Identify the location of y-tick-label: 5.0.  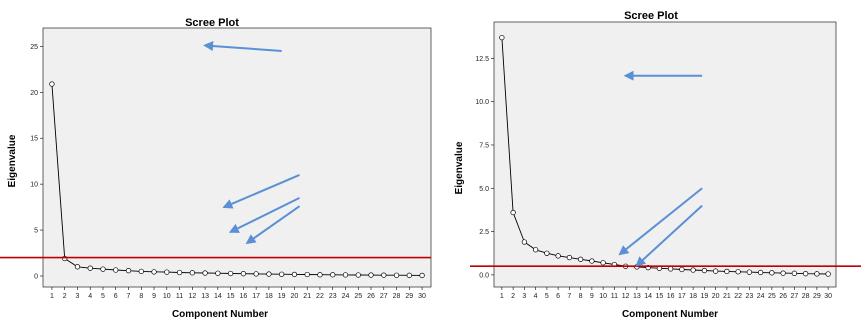
(484, 189).